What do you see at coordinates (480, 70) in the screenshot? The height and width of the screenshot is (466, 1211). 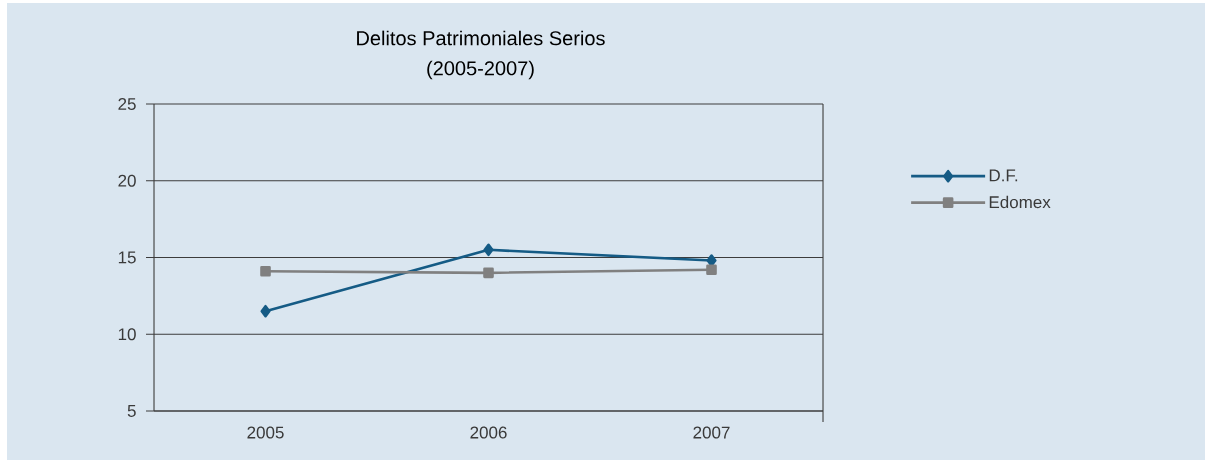 I see `chart-subtitle: (2005-2007)` at bounding box center [480, 70].